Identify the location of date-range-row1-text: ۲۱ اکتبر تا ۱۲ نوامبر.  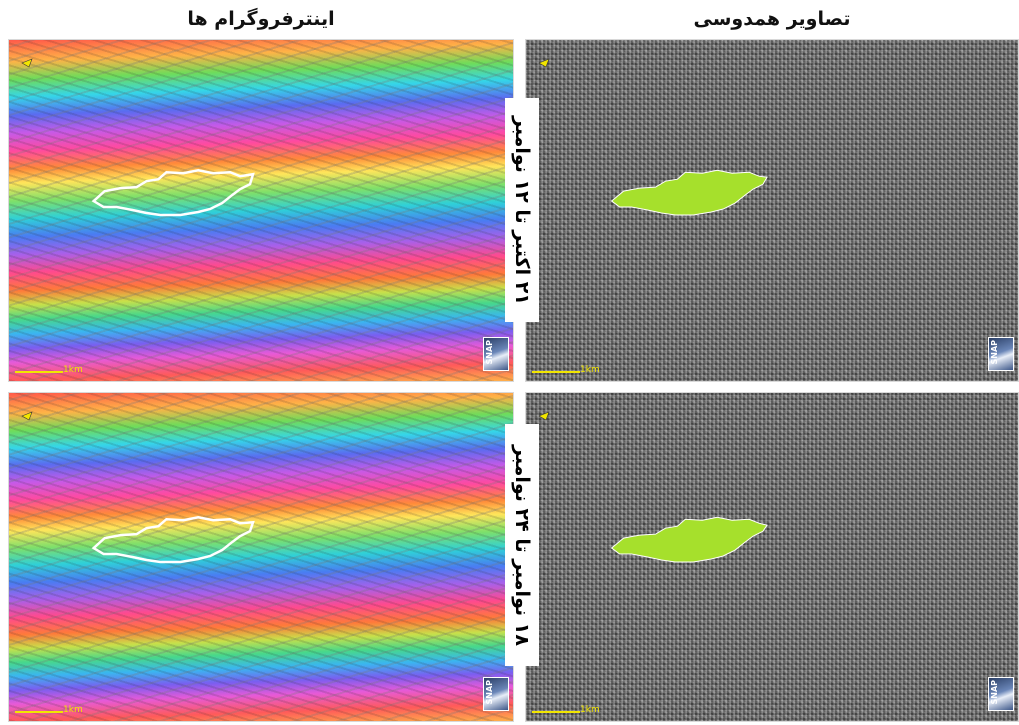
(522, 210).